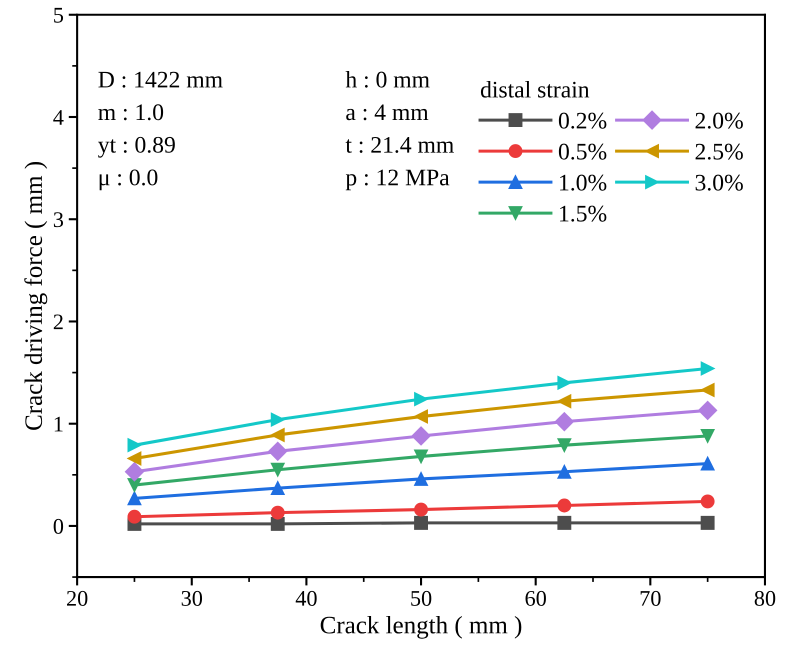  Describe the element at coordinates (59, 220) in the screenshot. I see `y-tick-label: 3` at that location.